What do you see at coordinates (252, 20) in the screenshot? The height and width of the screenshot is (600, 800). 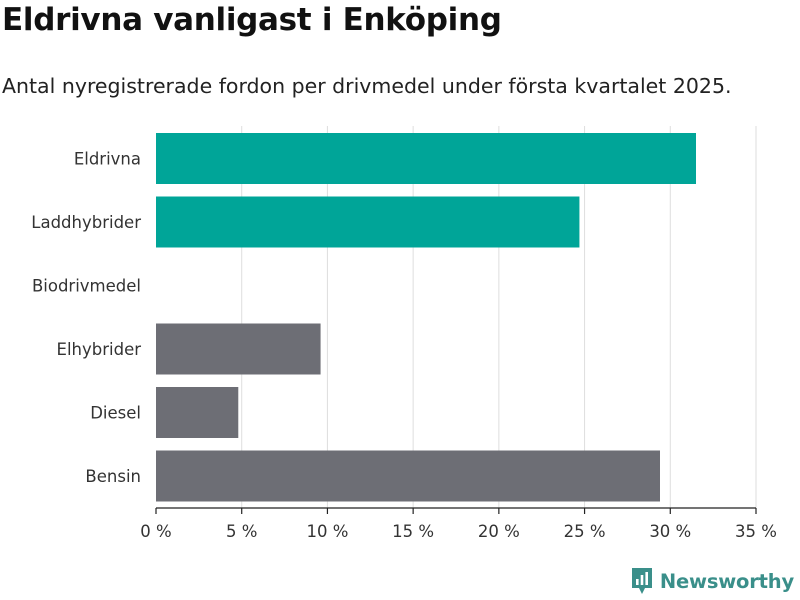 I see `chart-title: Eldrivna vanligast i Enköping` at bounding box center [252, 20].